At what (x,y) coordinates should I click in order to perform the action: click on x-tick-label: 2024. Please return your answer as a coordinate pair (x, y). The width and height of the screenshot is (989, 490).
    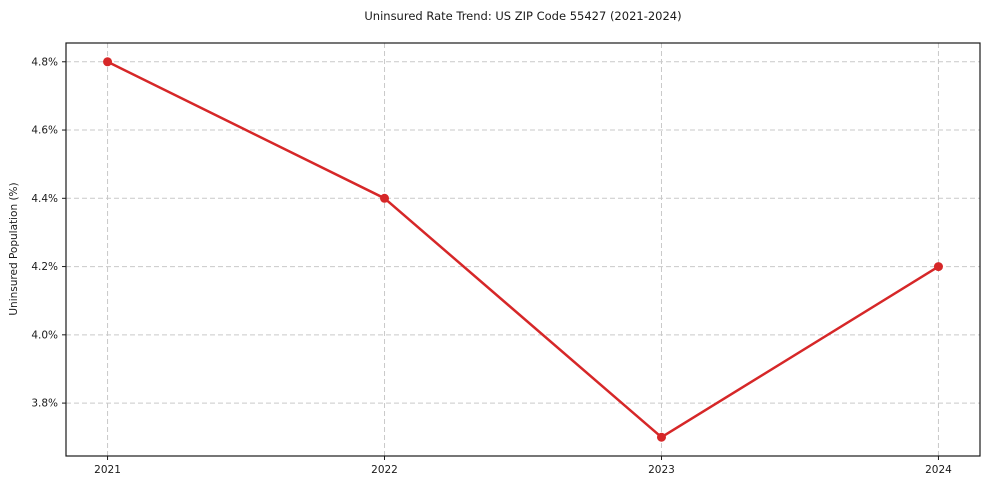
    Looking at the image, I should click on (938, 470).